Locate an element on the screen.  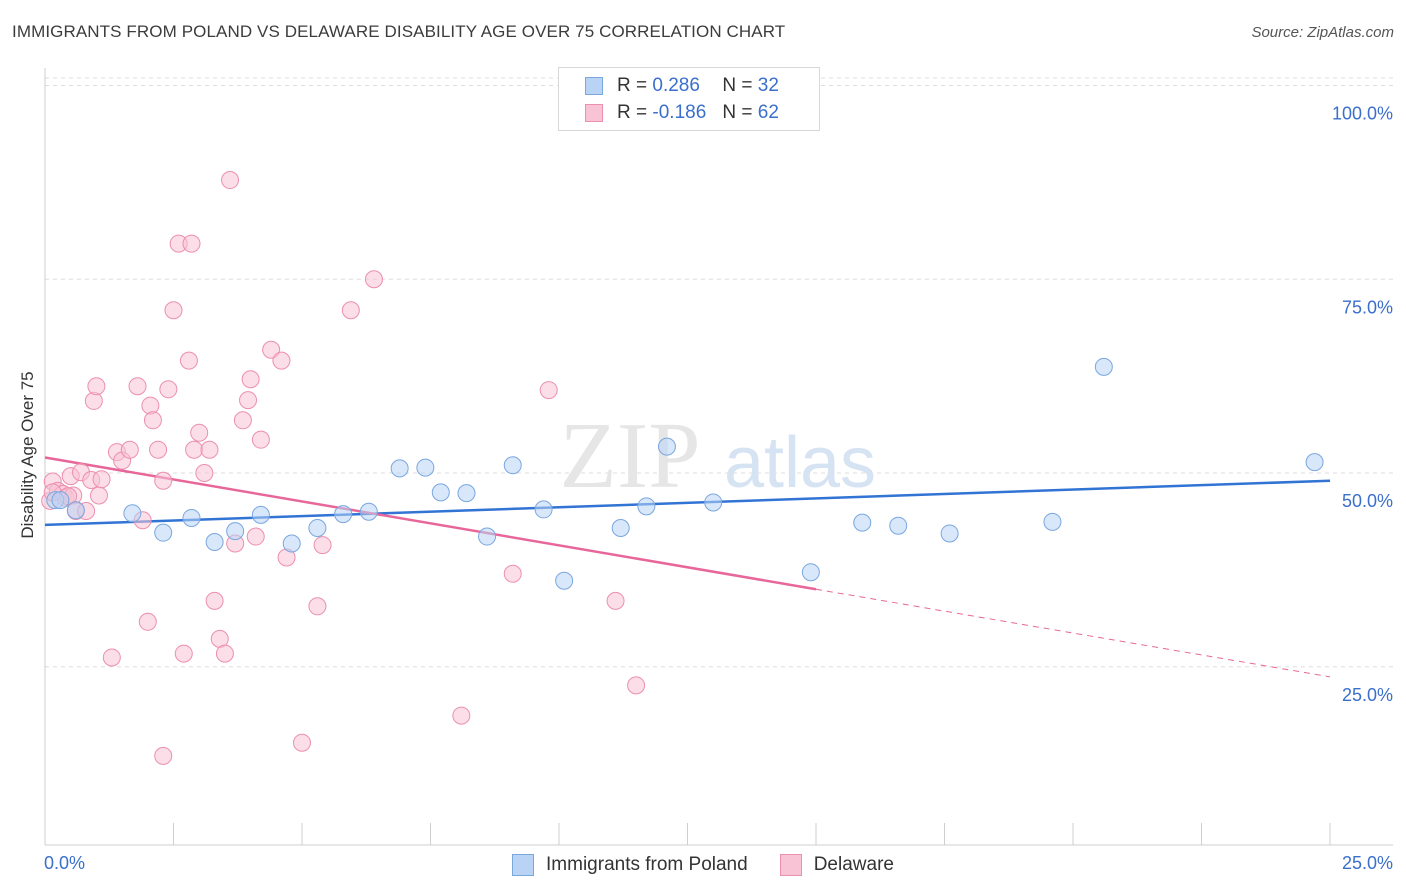
legend-n-value: 32 is located at coordinates (768, 85).